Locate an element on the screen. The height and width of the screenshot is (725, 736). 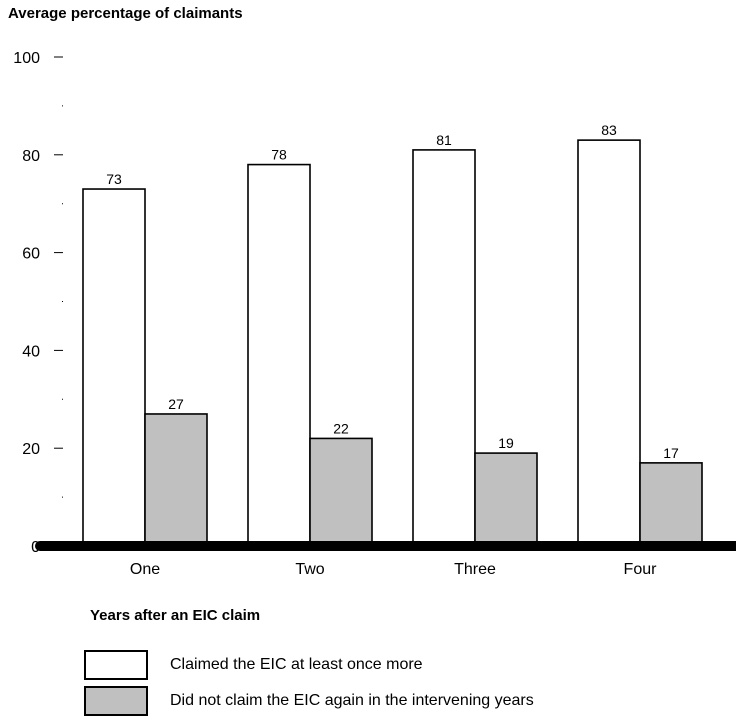
y-tick-label: 80 is located at coordinates (31, 156).